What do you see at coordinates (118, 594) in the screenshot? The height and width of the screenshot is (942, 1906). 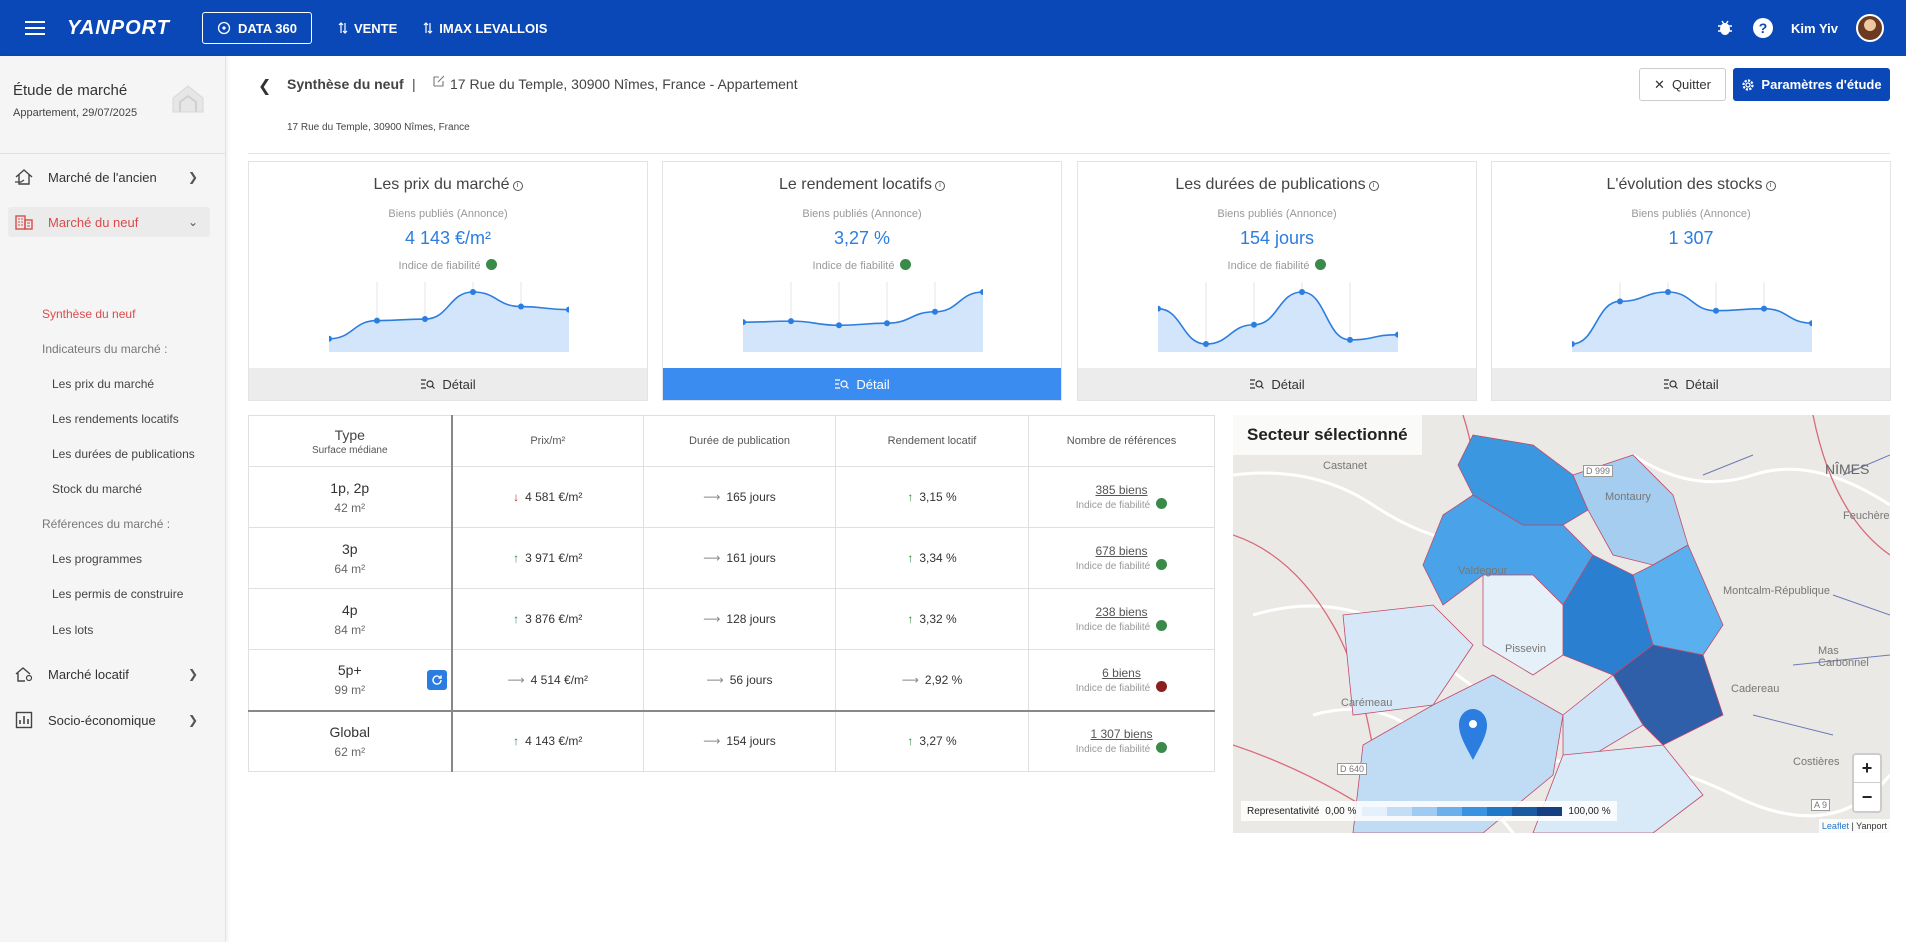 I see `sidebar-sub-permis: Les permis de construire` at bounding box center [118, 594].